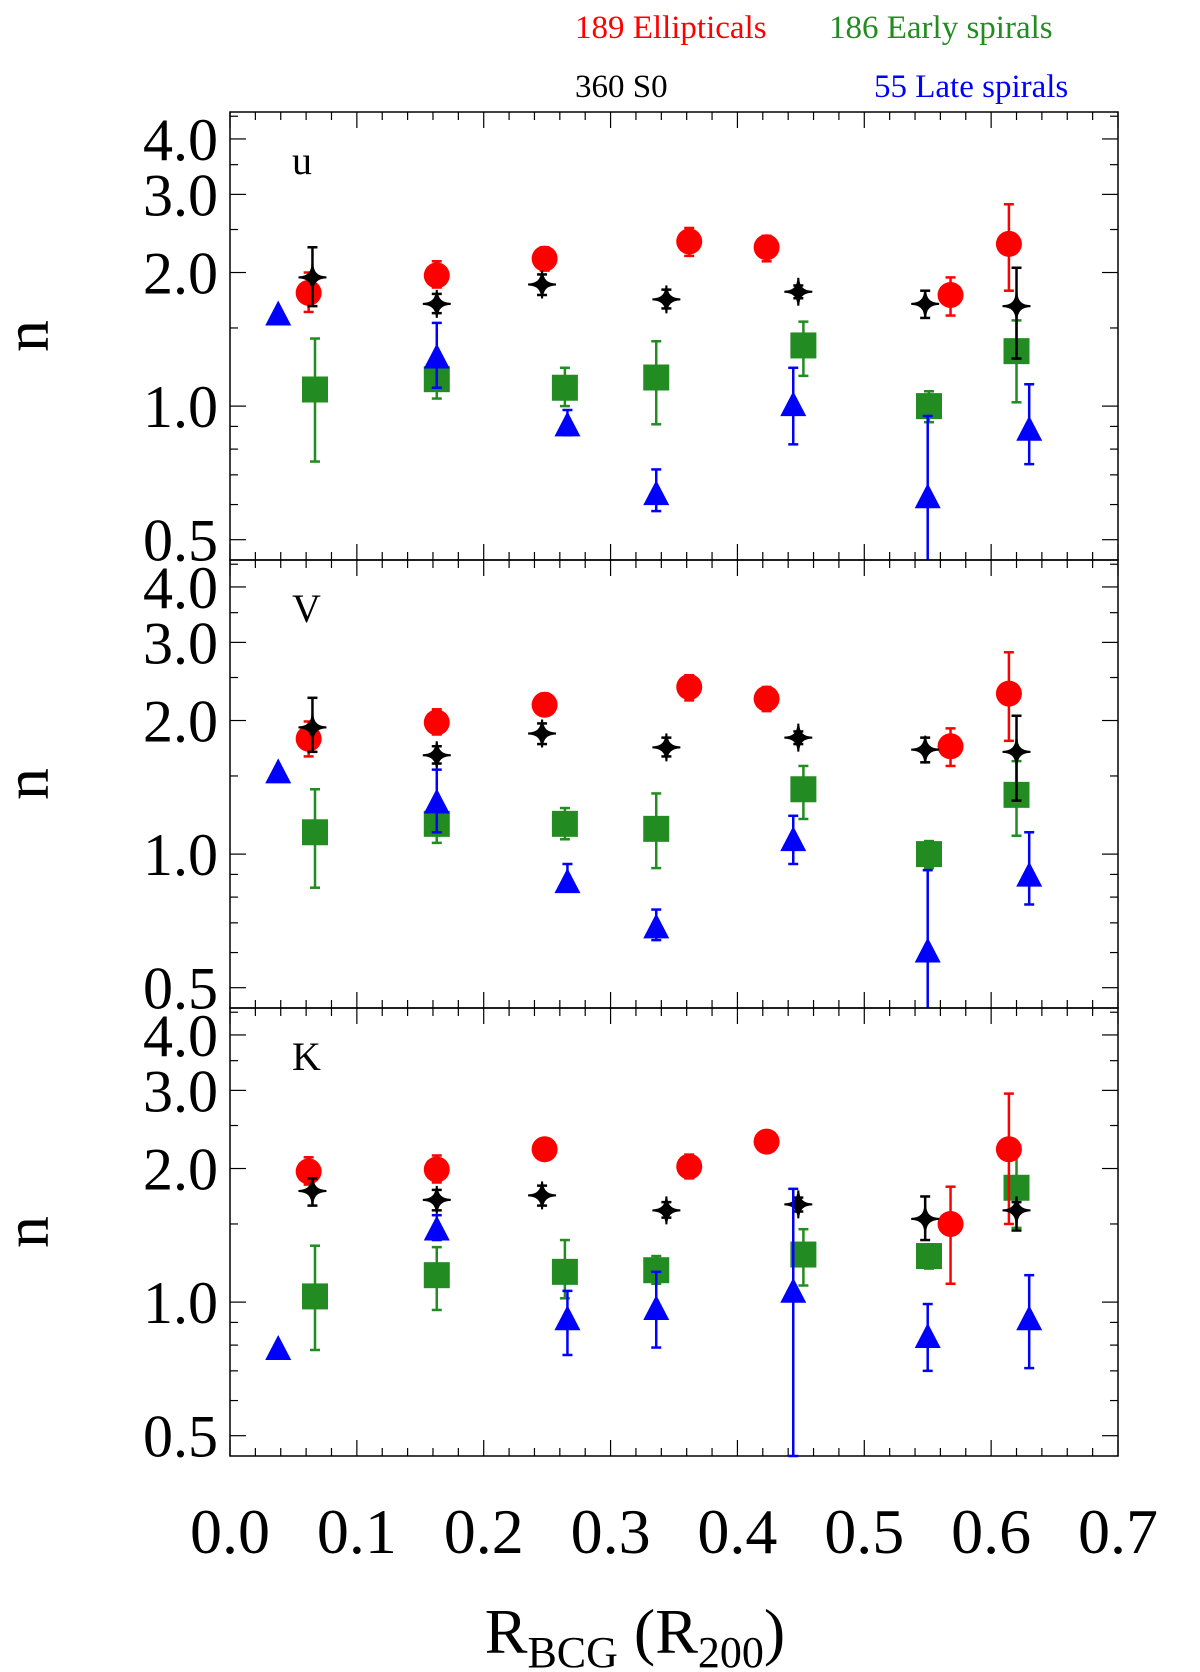 The height and width of the screenshot is (1672, 1200). I want to click on x-tick-label: 0.2, so click(484, 1531).